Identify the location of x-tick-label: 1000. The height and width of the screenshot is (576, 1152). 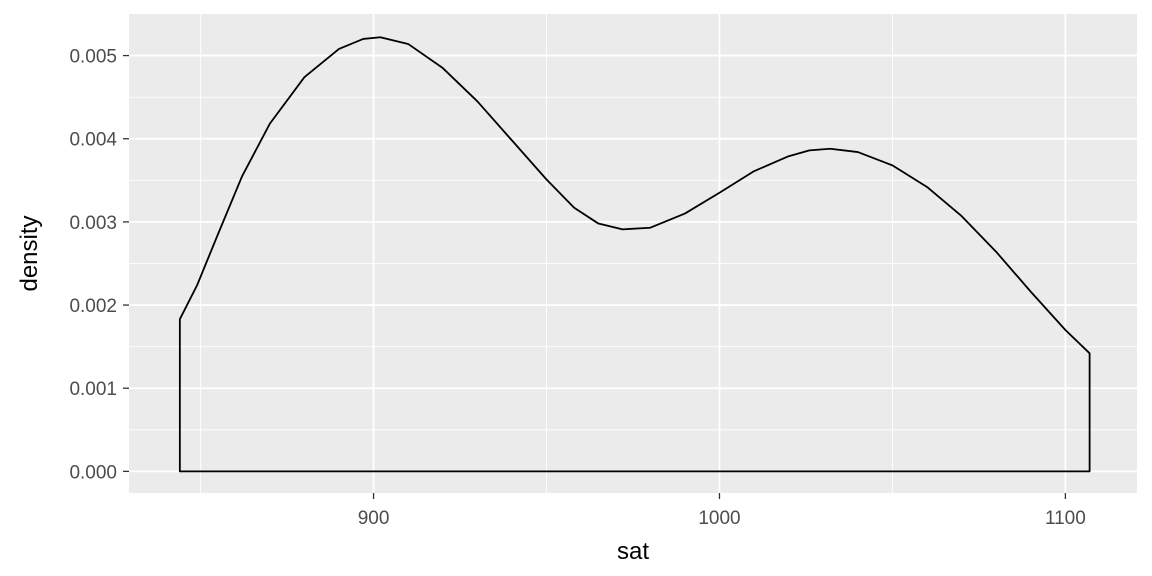
(719, 518).